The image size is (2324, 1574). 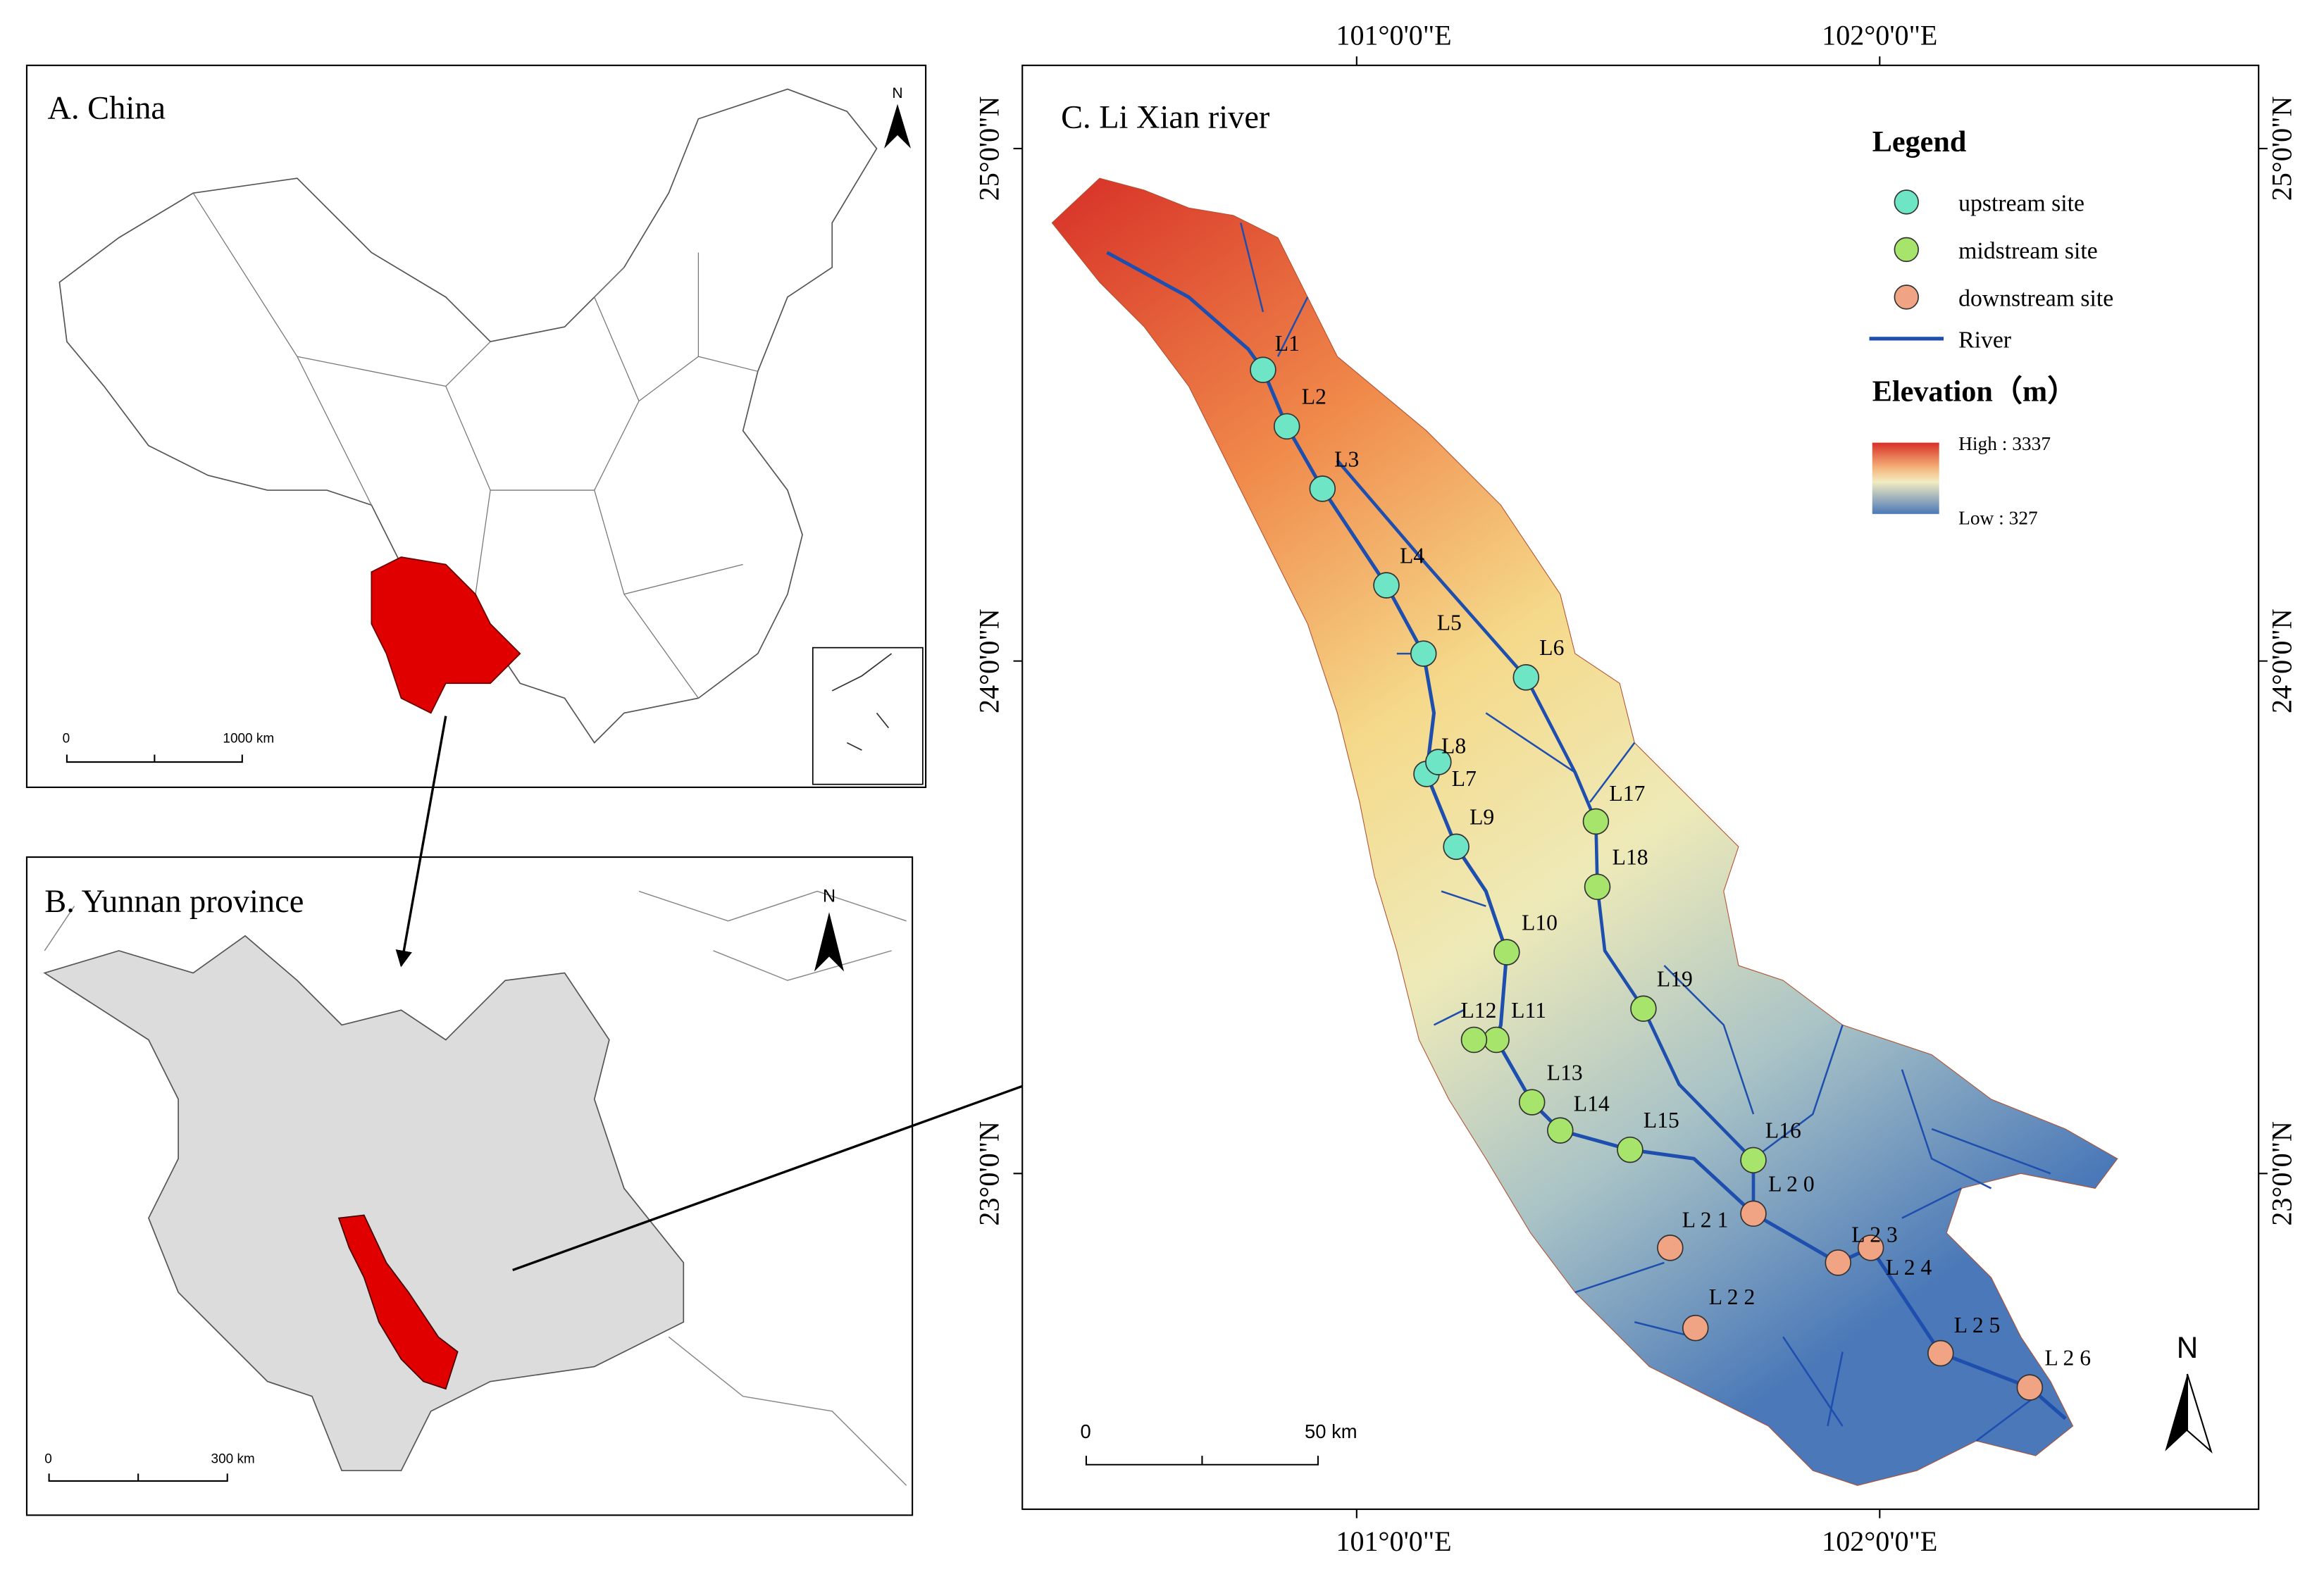 I want to click on inset-frame, so click(x=868, y=716).